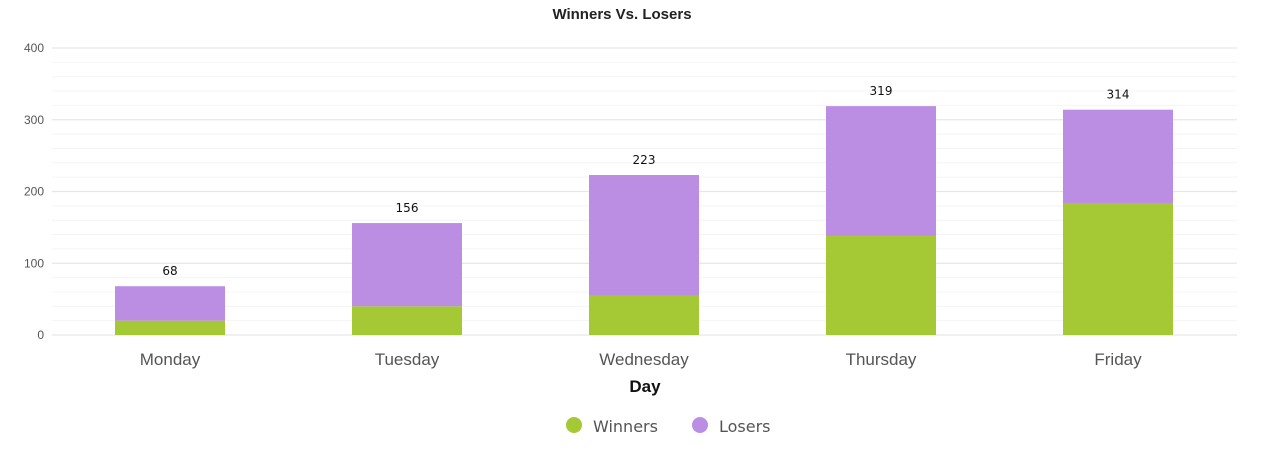 This screenshot has width=1272, height=462. I want to click on legend-label: Winners, so click(625, 426).